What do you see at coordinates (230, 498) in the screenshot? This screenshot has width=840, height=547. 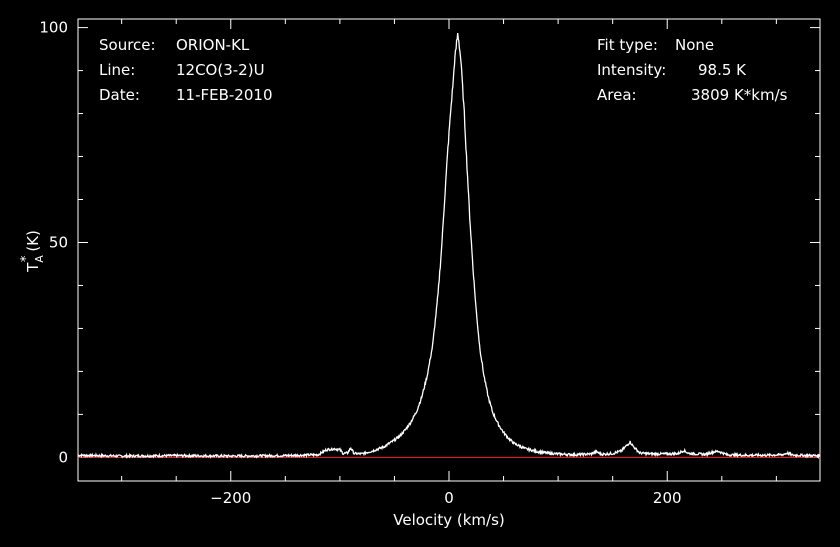 I see `x-tick-label: −200` at bounding box center [230, 498].